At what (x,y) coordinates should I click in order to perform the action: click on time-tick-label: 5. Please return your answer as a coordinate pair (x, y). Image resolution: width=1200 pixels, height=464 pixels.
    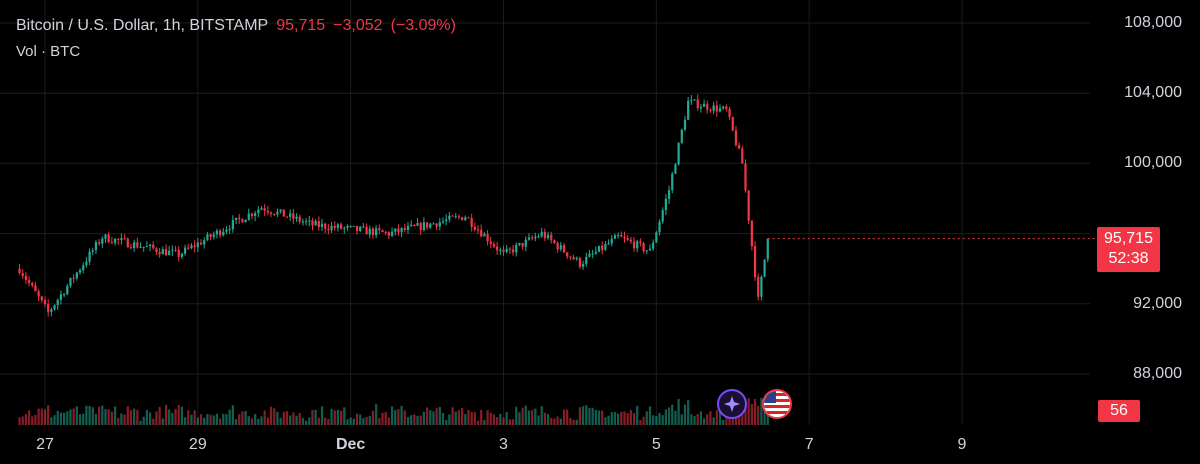
    Looking at the image, I should click on (656, 444).